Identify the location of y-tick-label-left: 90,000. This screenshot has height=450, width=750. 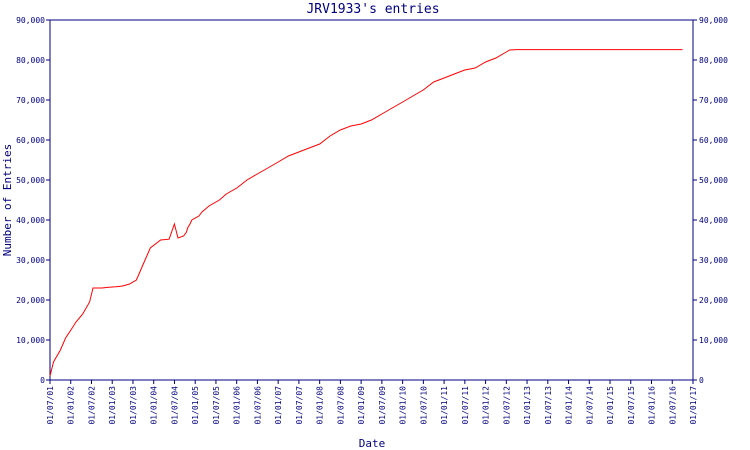
(30, 20).